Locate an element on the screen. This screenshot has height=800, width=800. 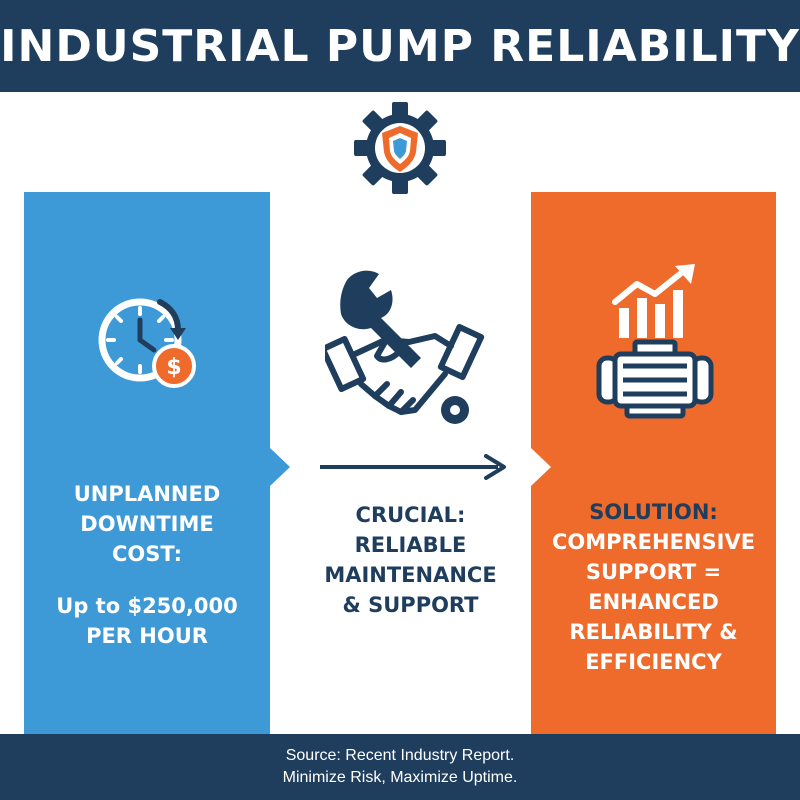
solution-line: SOLUTION: is located at coordinates (653, 512).